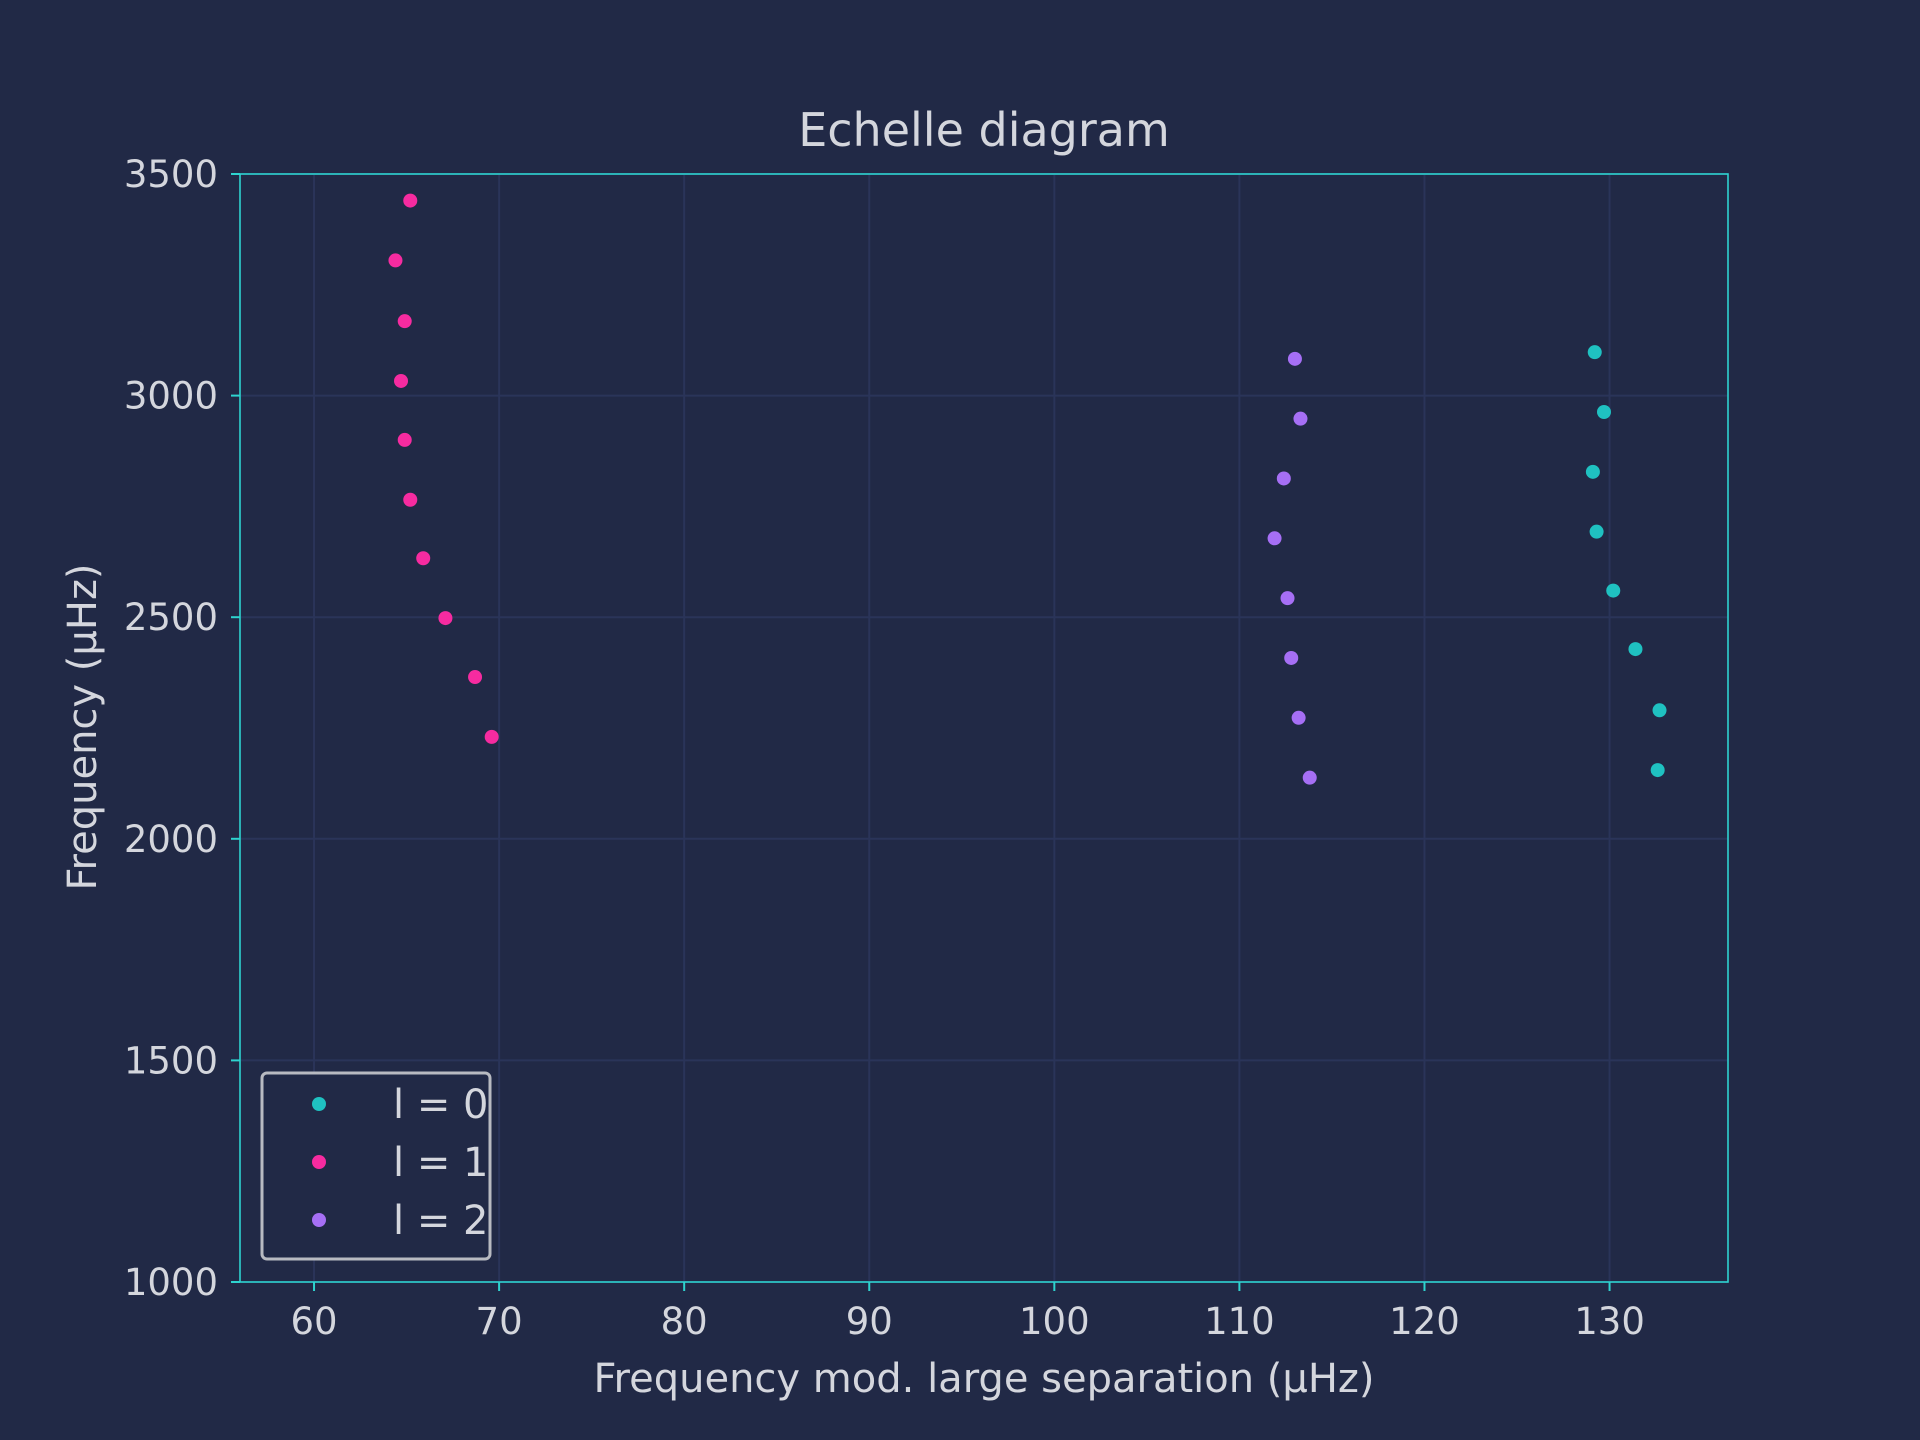 Image resolution: width=1920 pixels, height=1440 pixels. I want to click on y-axis-label: Frequency (μHz), so click(83, 726).